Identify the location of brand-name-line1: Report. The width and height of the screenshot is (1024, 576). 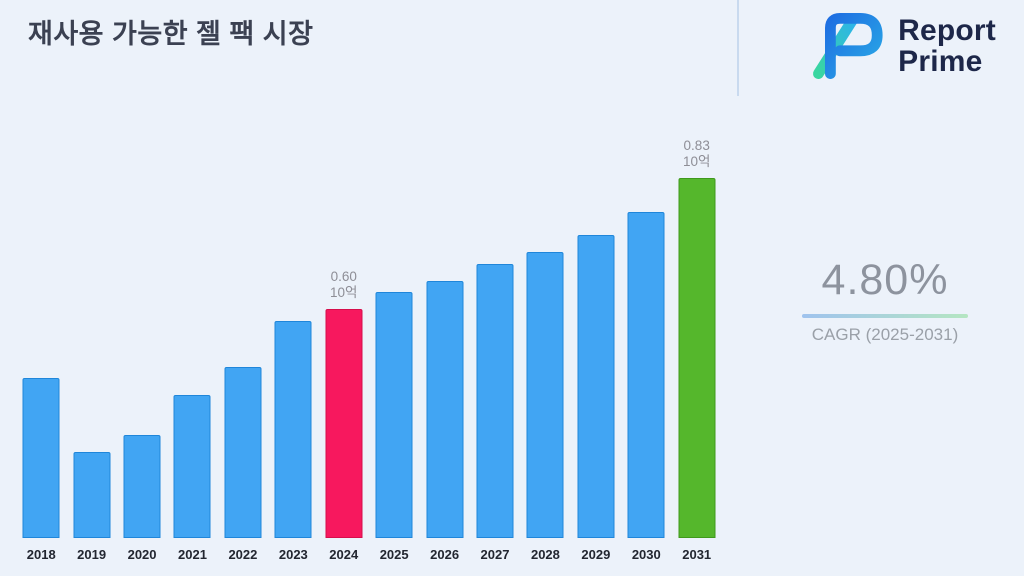
(947, 30).